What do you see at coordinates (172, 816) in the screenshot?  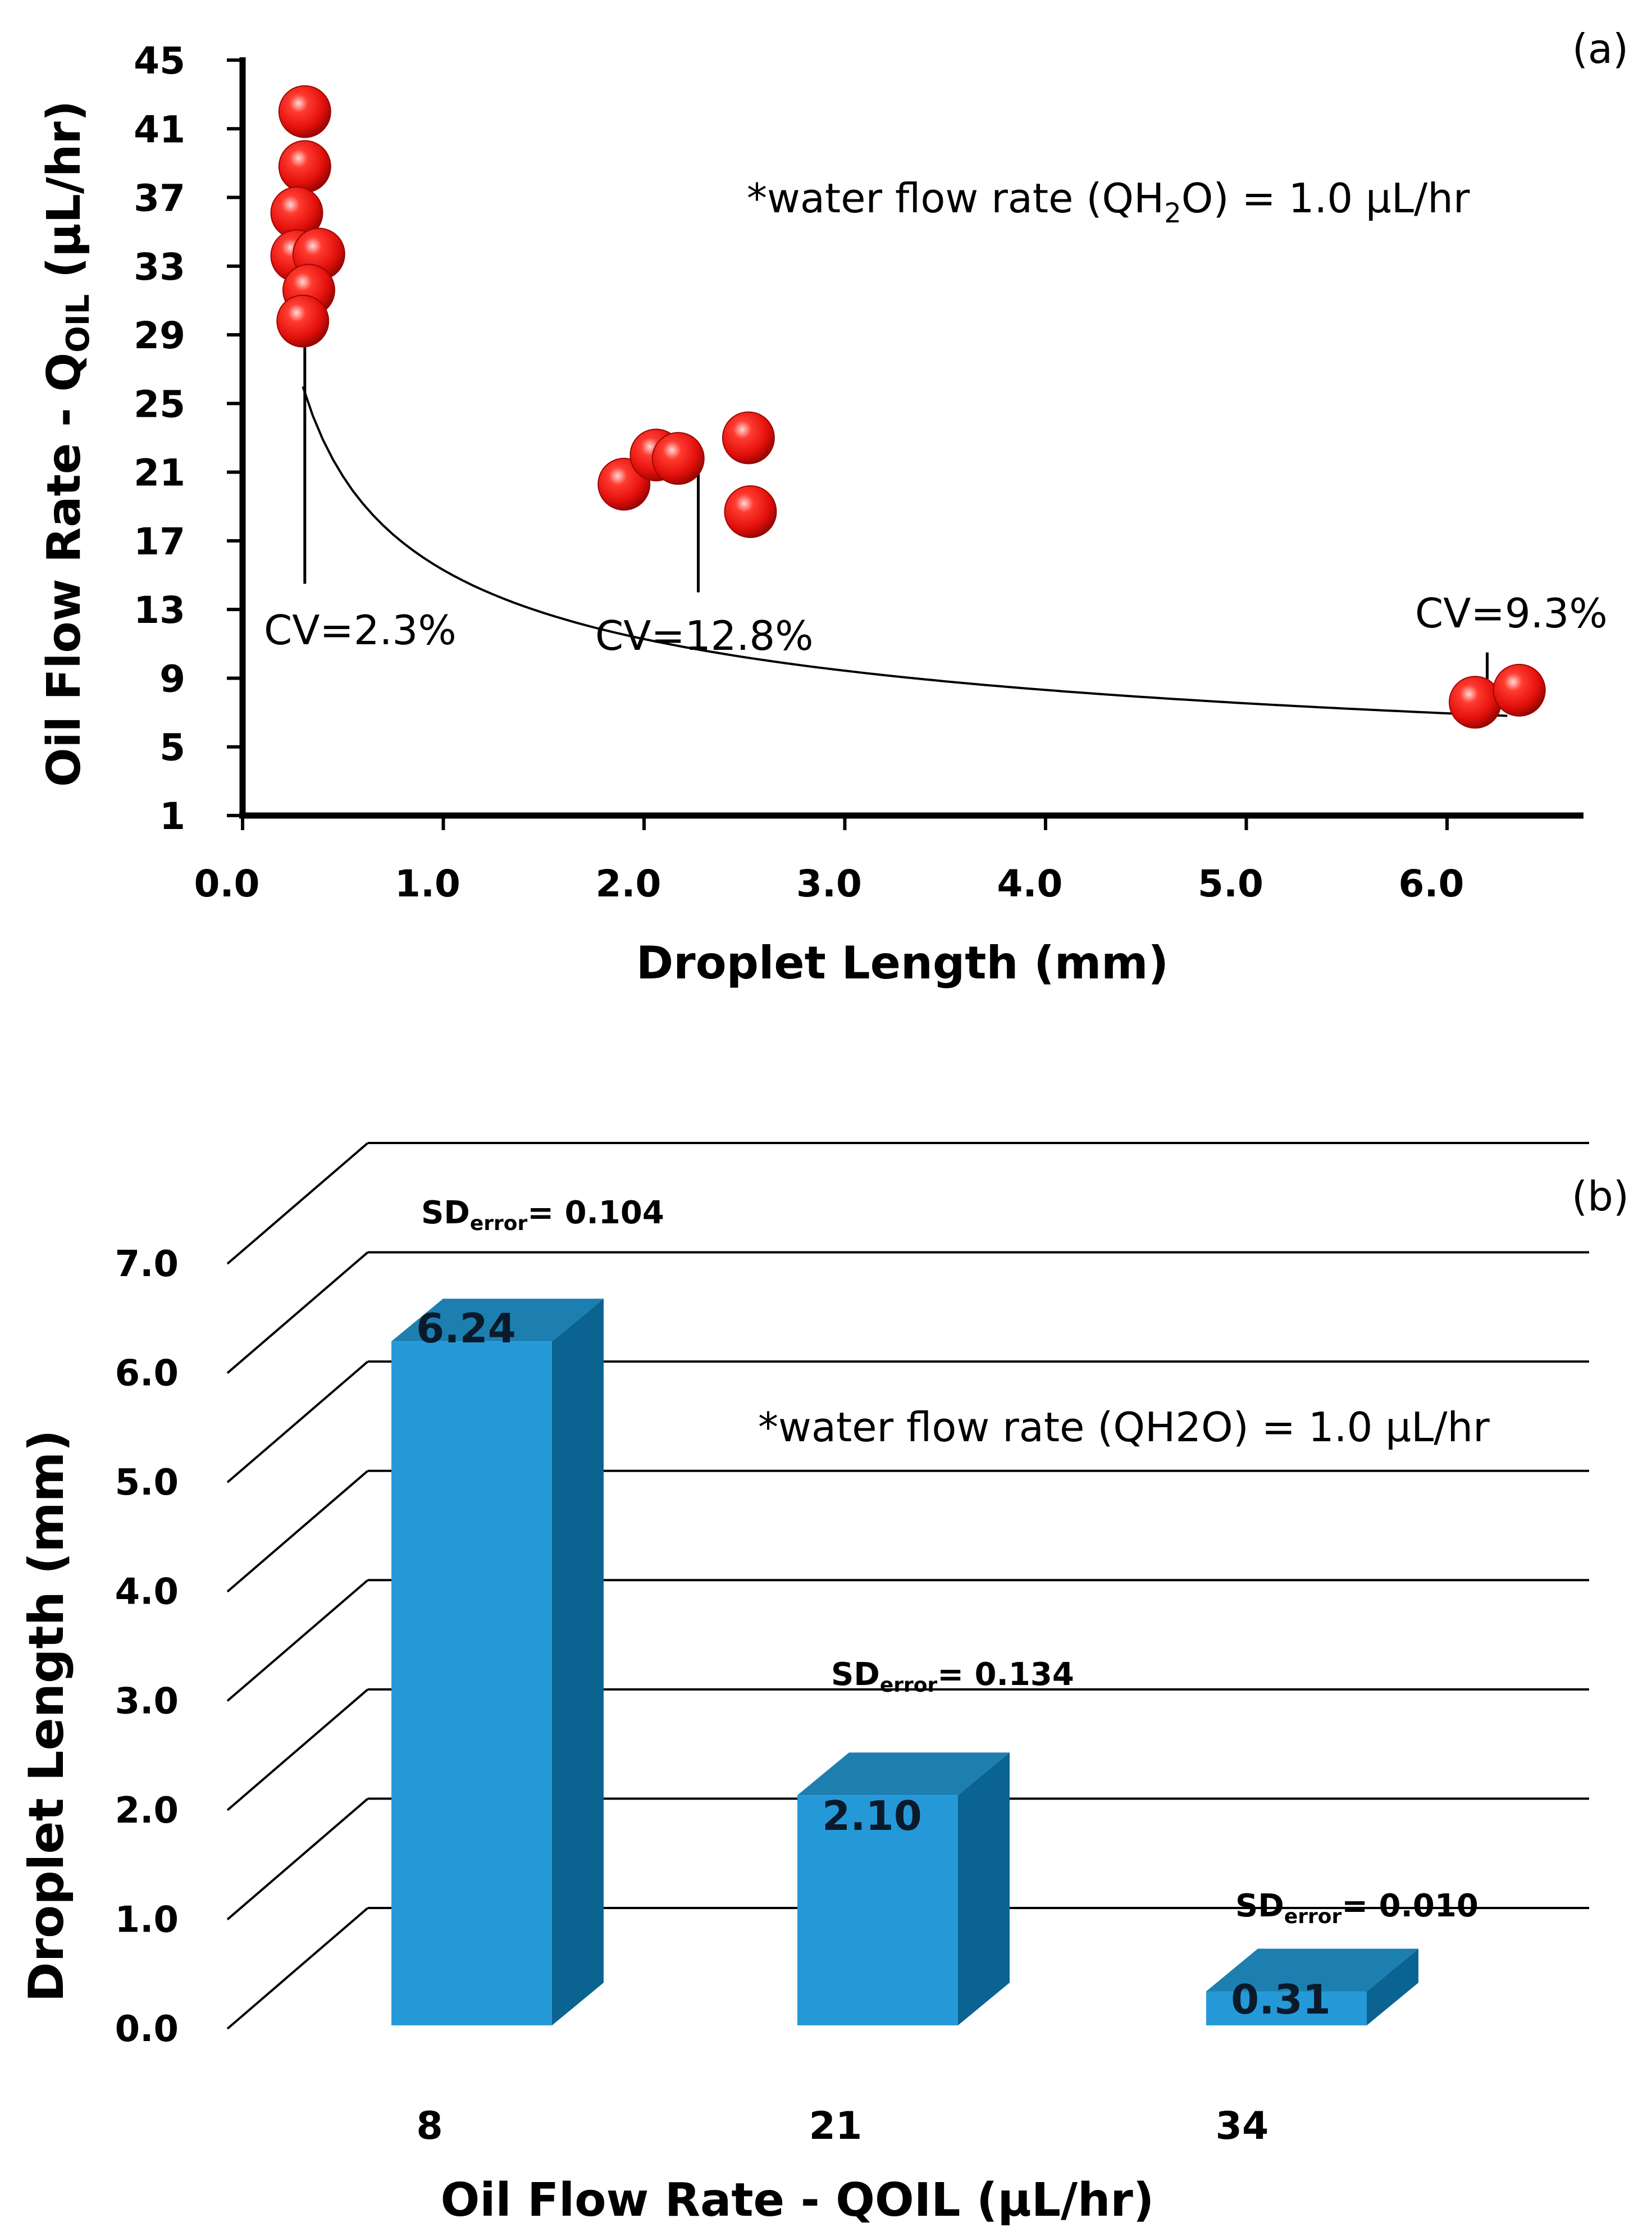 I see `panel-a-y-tick-label: 1` at bounding box center [172, 816].